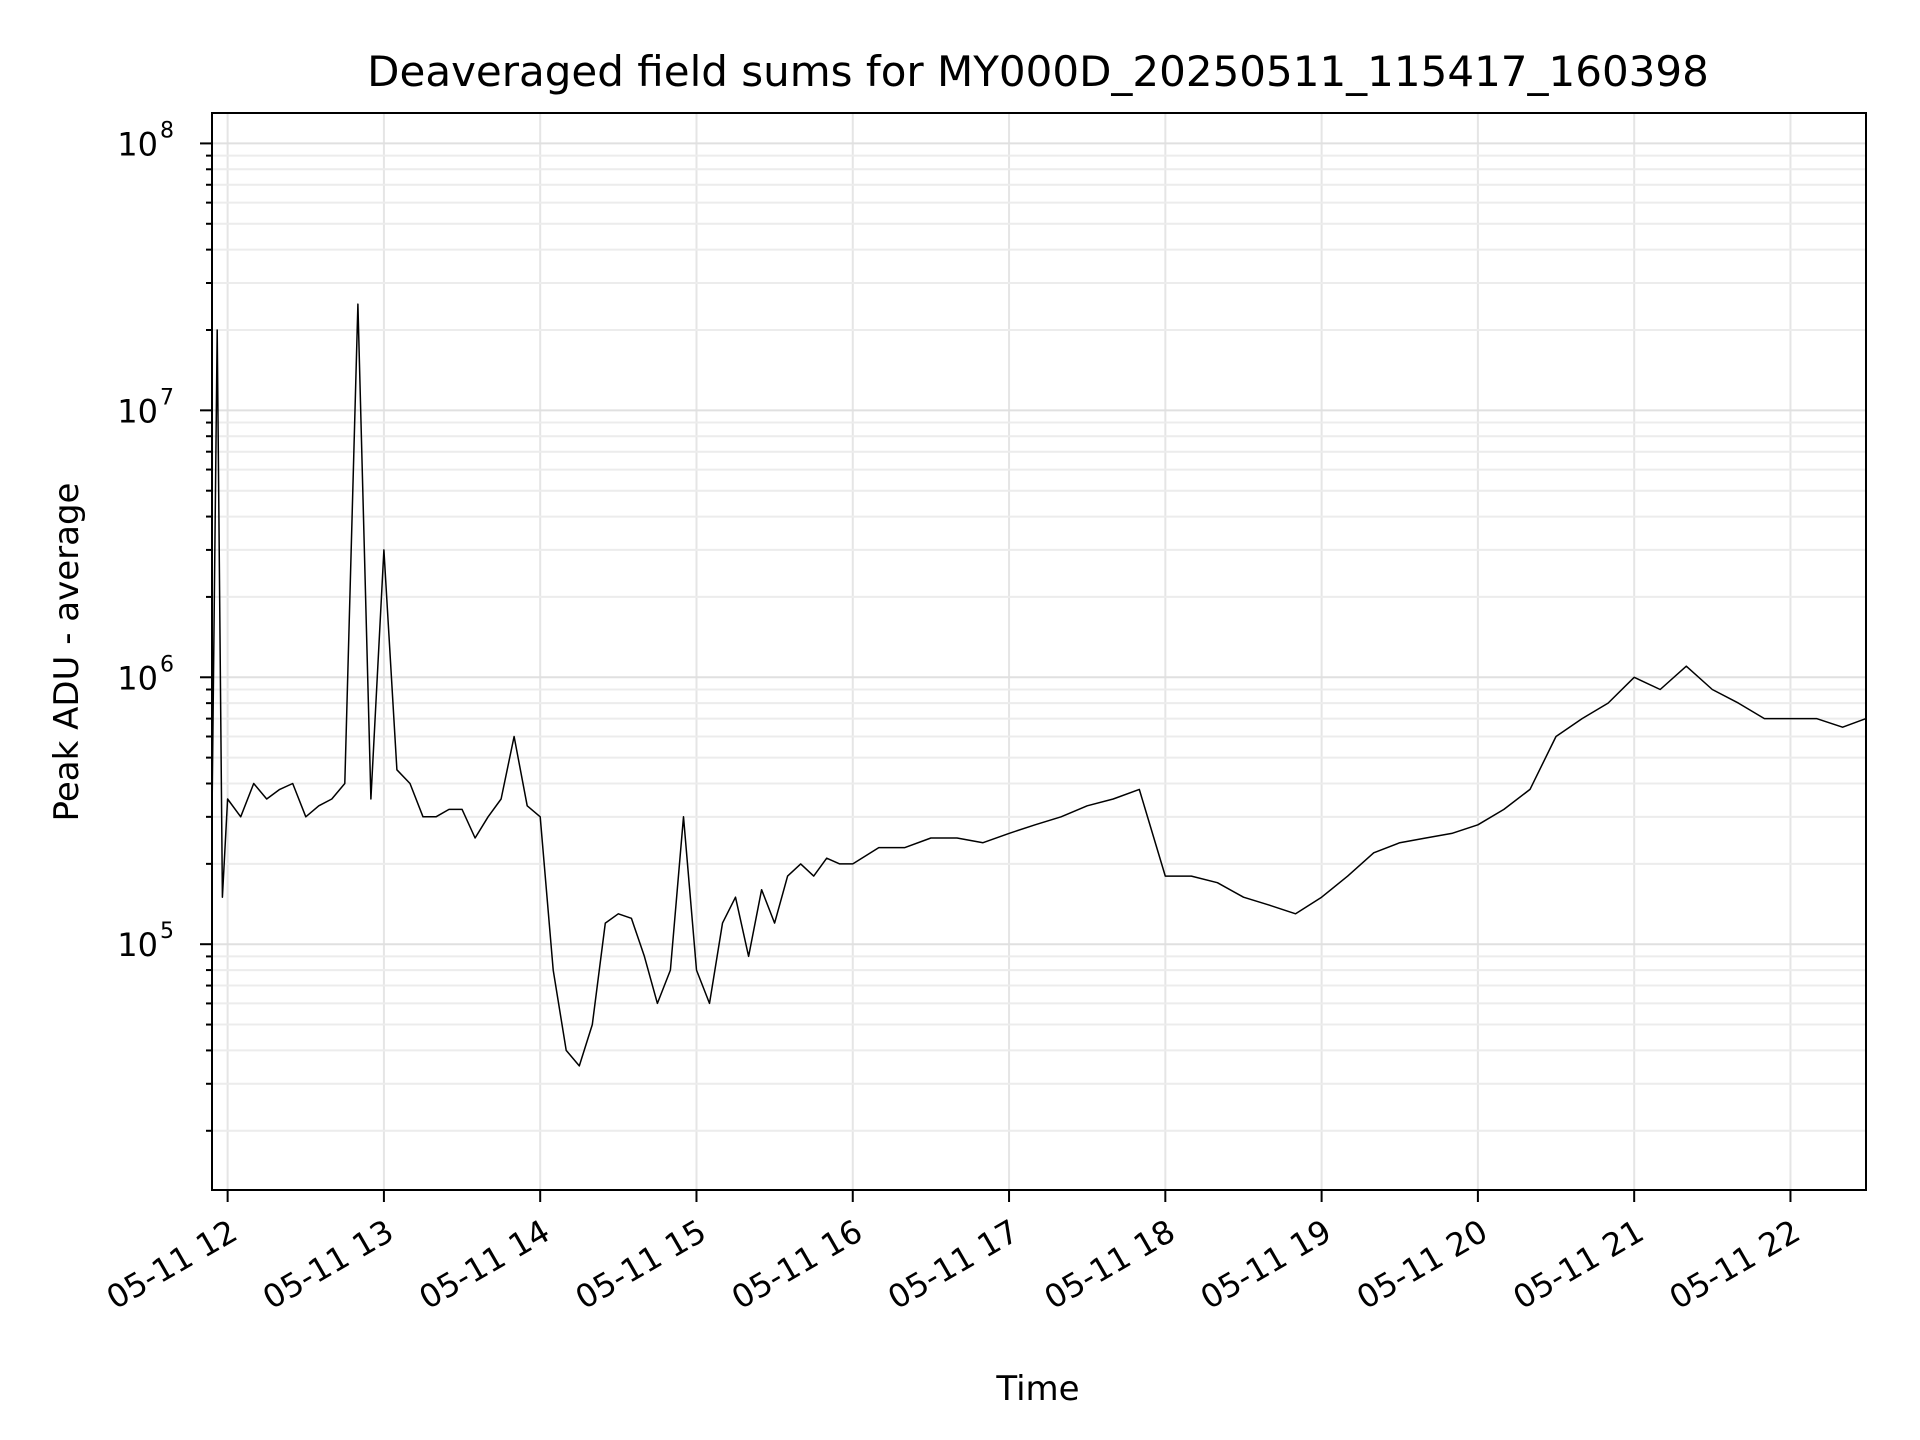 The width and height of the screenshot is (1920, 1440). I want to click on x-axis-label: Time, so click(1037, 1389).